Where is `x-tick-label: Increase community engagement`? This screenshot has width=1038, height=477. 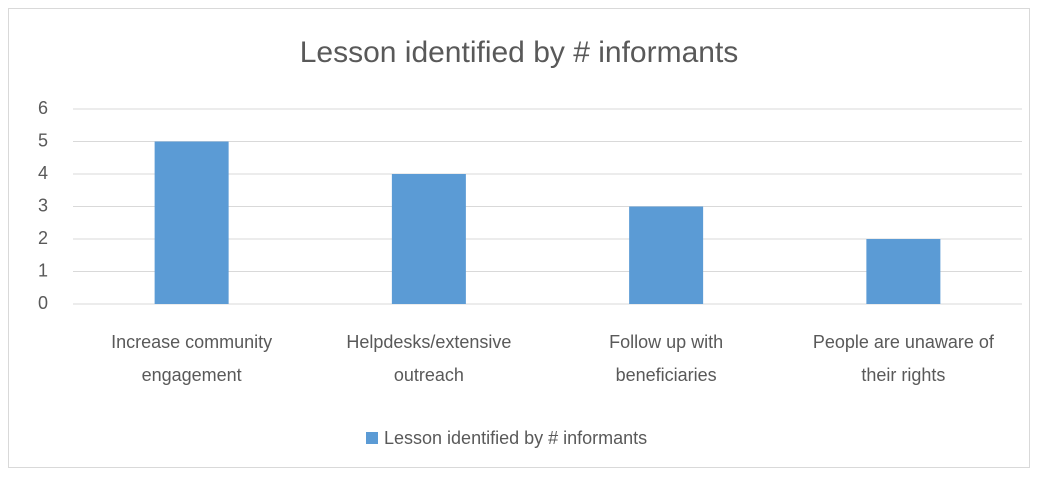 x-tick-label: Increase community engagement is located at coordinates (192, 358).